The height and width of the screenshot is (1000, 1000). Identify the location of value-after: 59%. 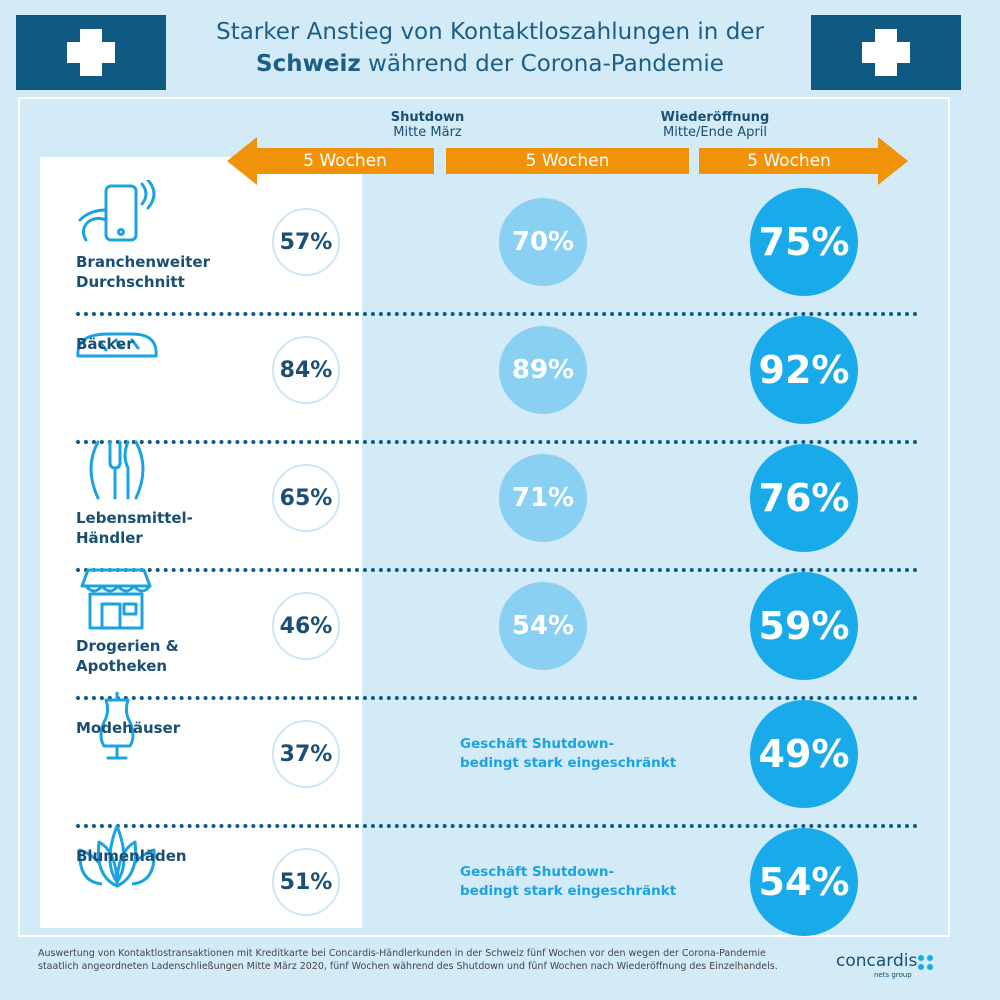
(804, 626).